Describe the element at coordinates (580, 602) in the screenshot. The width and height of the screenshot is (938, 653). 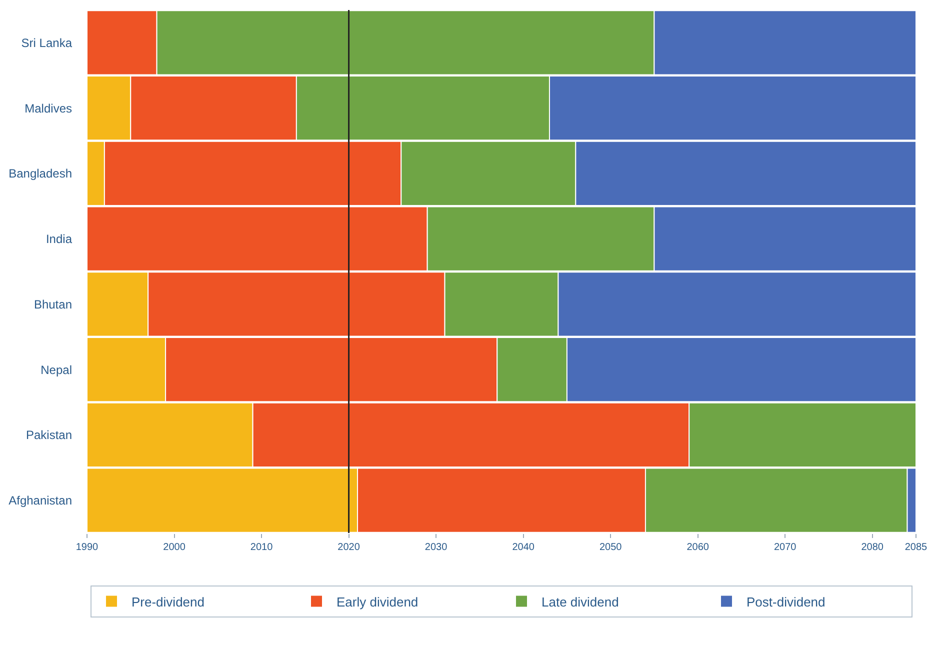
I see `legend-label: Late dividend` at that location.